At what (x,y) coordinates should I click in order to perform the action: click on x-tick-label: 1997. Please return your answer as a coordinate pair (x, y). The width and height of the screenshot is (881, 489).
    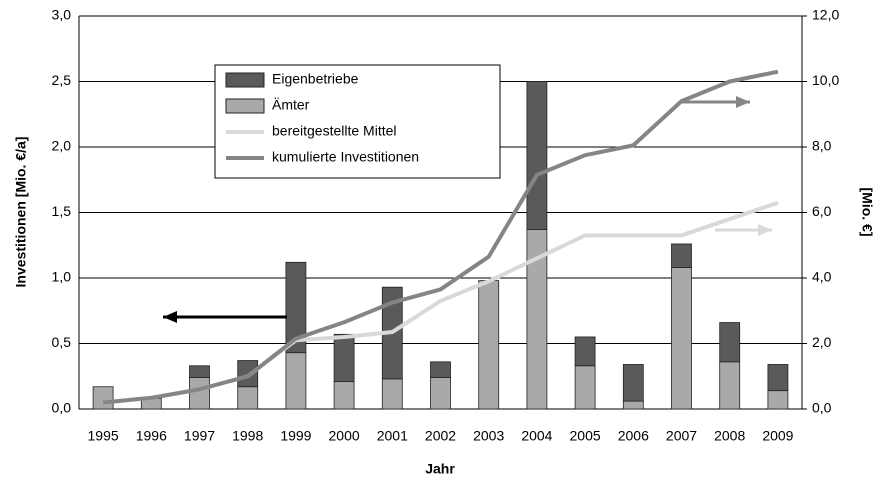
    Looking at the image, I should click on (199, 436).